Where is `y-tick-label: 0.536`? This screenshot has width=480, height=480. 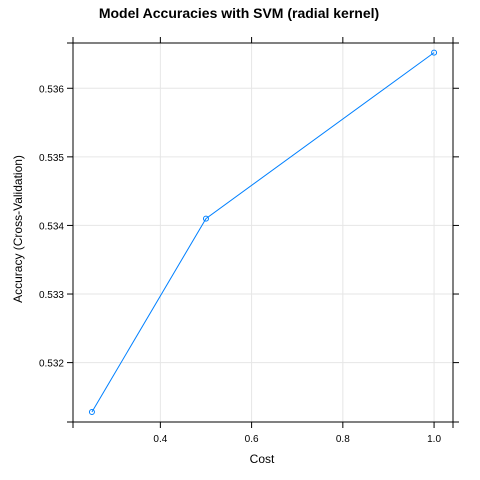
y-tick-label: 0.536 is located at coordinates (51, 89).